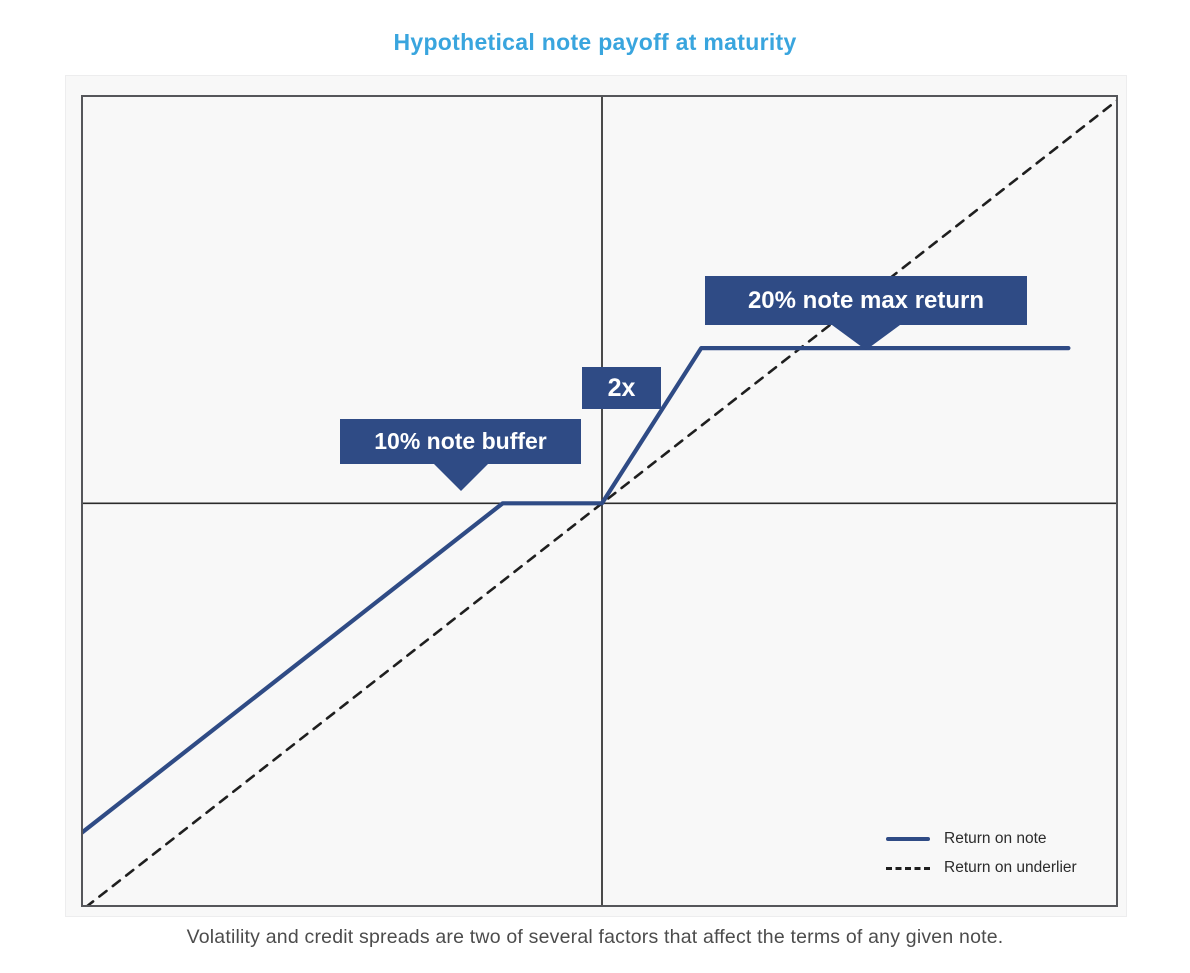 The image size is (1190, 973). I want to click on callout-buffer-label: 10% note buffer, so click(460, 441).